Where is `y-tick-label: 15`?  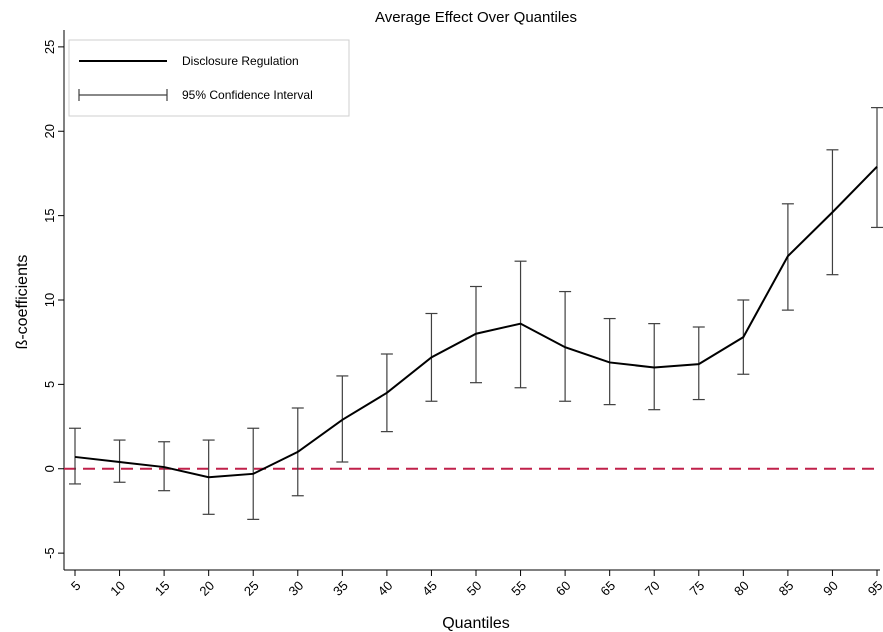
y-tick-label: 15 is located at coordinates (49, 215).